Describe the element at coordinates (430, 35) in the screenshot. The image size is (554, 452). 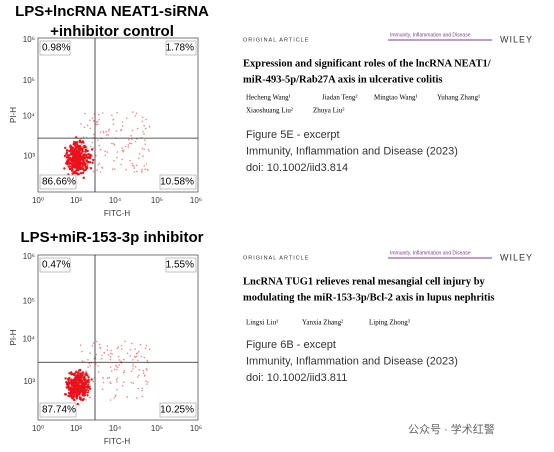
I see `journal-name: Immunity, Inflammation and Disease` at that location.